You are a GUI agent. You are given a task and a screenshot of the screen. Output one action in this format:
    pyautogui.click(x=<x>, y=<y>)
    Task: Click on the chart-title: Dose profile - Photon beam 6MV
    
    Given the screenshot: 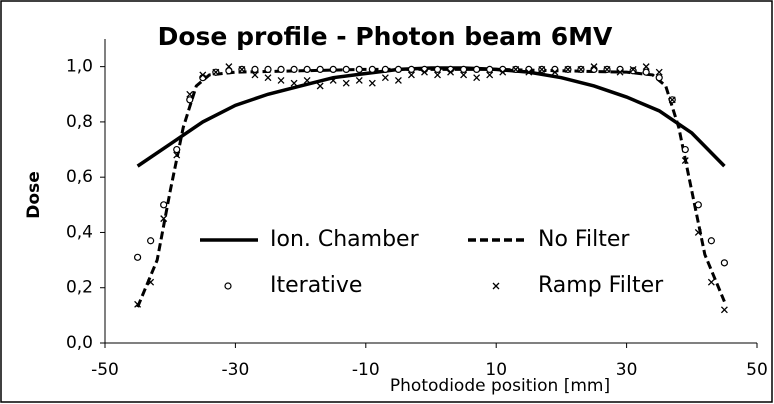 What is the action you would take?
    pyautogui.click(x=385, y=36)
    